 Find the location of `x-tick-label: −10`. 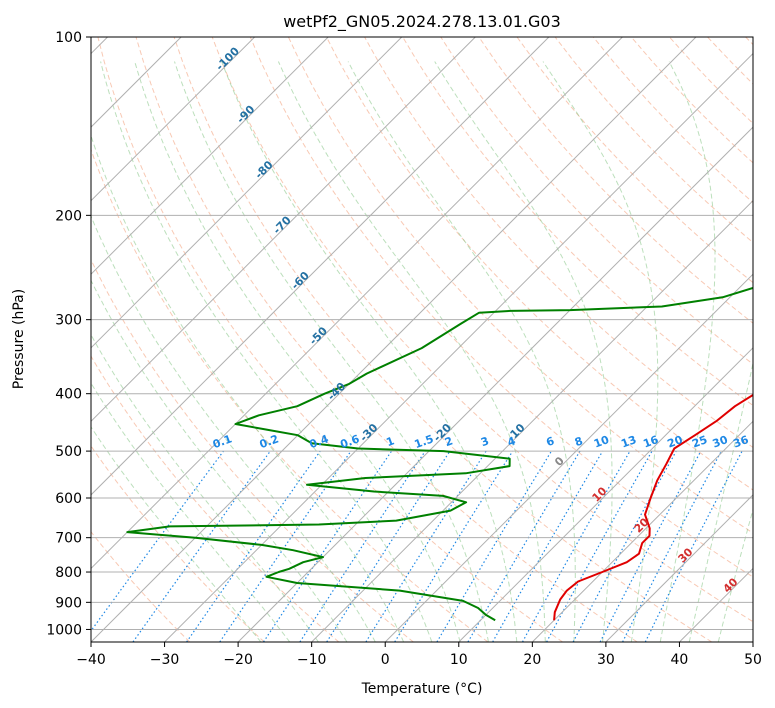

x-tick-label: −10 is located at coordinates (312, 660).